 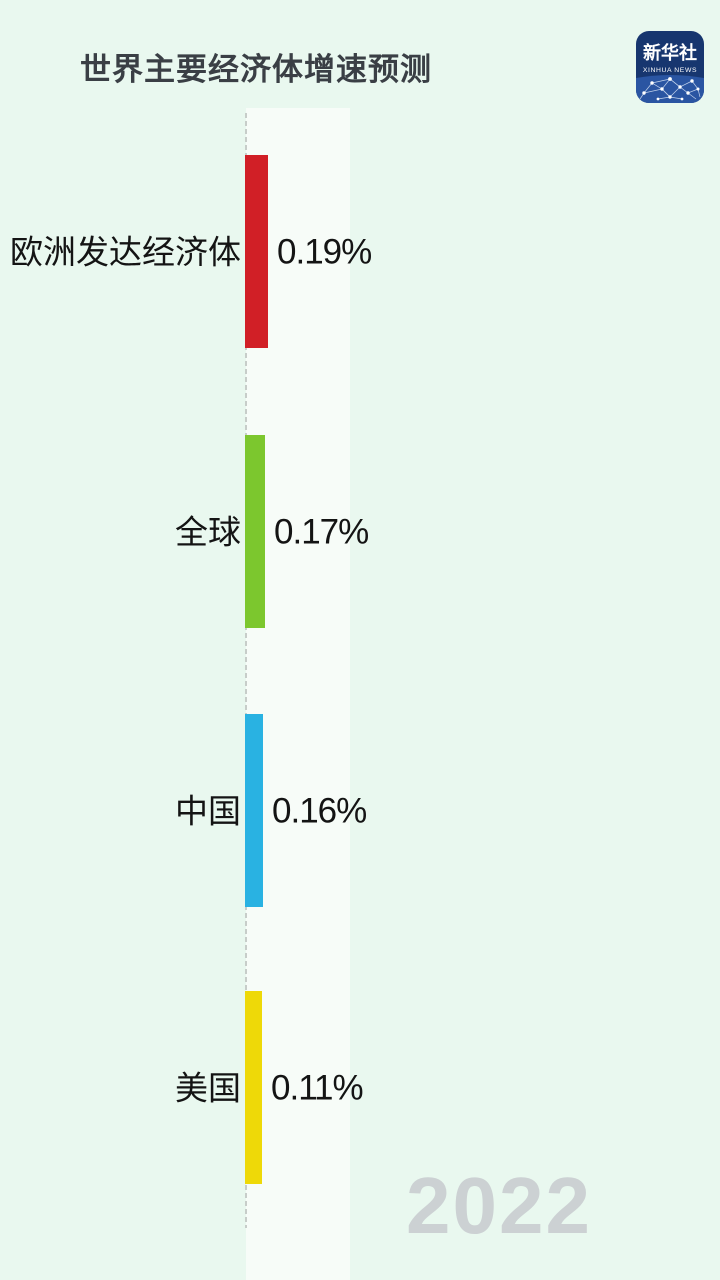 What do you see at coordinates (255, 531) in the screenshot?
I see `bar-global` at bounding box center [255, 531].